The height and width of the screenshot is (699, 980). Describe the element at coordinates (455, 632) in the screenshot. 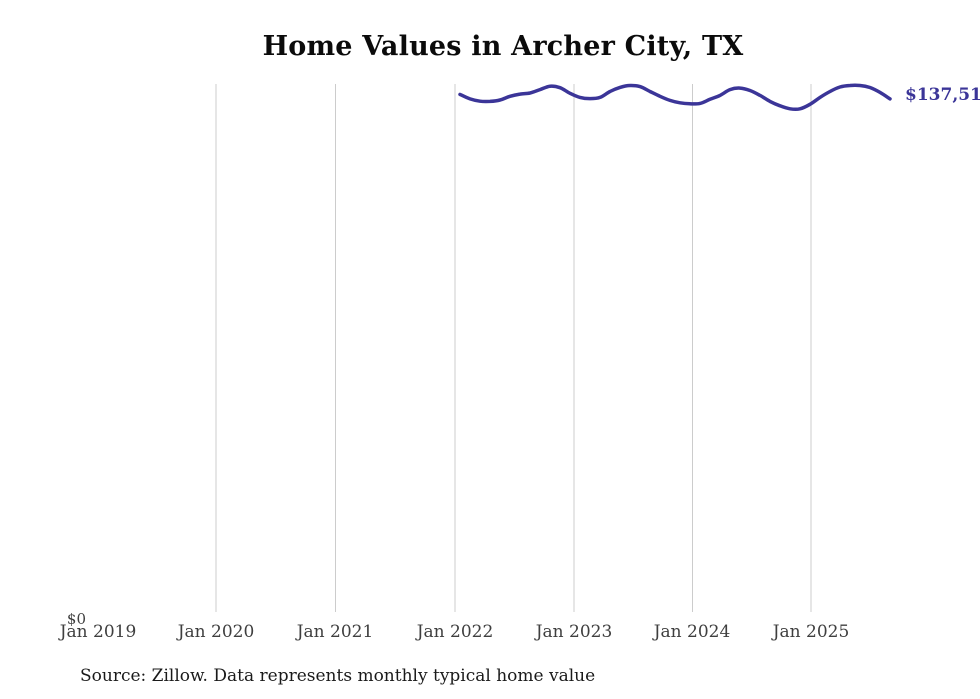

I see `x-tick-jan-2022: Jan 2022` at that location.